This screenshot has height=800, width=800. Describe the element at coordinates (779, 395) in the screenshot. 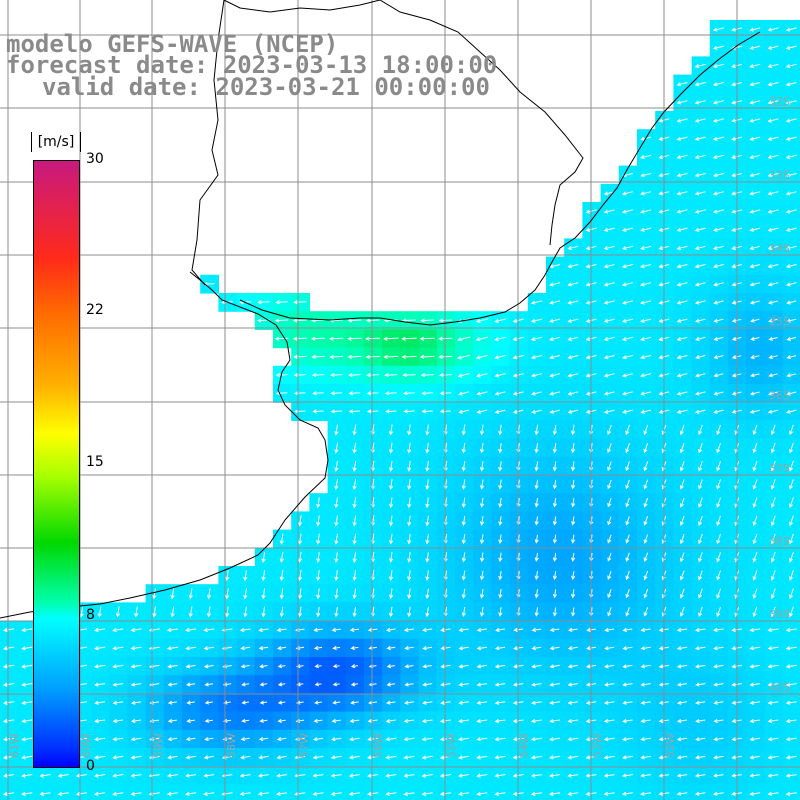

I see `latitude-label: 36S` at that location.